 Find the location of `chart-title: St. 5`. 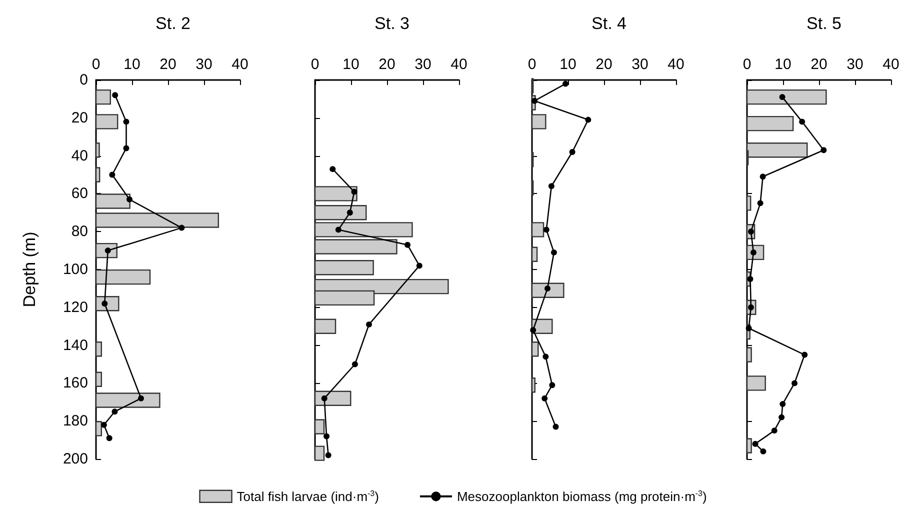

chart-title: St. 5 is located at coordinates (824, 23).